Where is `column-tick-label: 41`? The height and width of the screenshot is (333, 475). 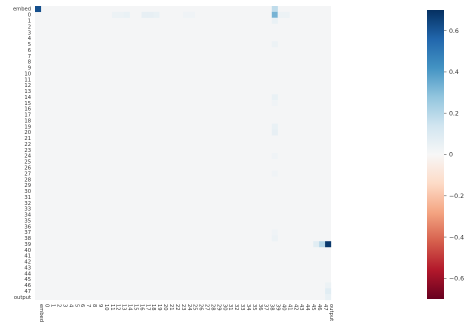
column-tick-label: 41 is located at coordinates (289, 307).